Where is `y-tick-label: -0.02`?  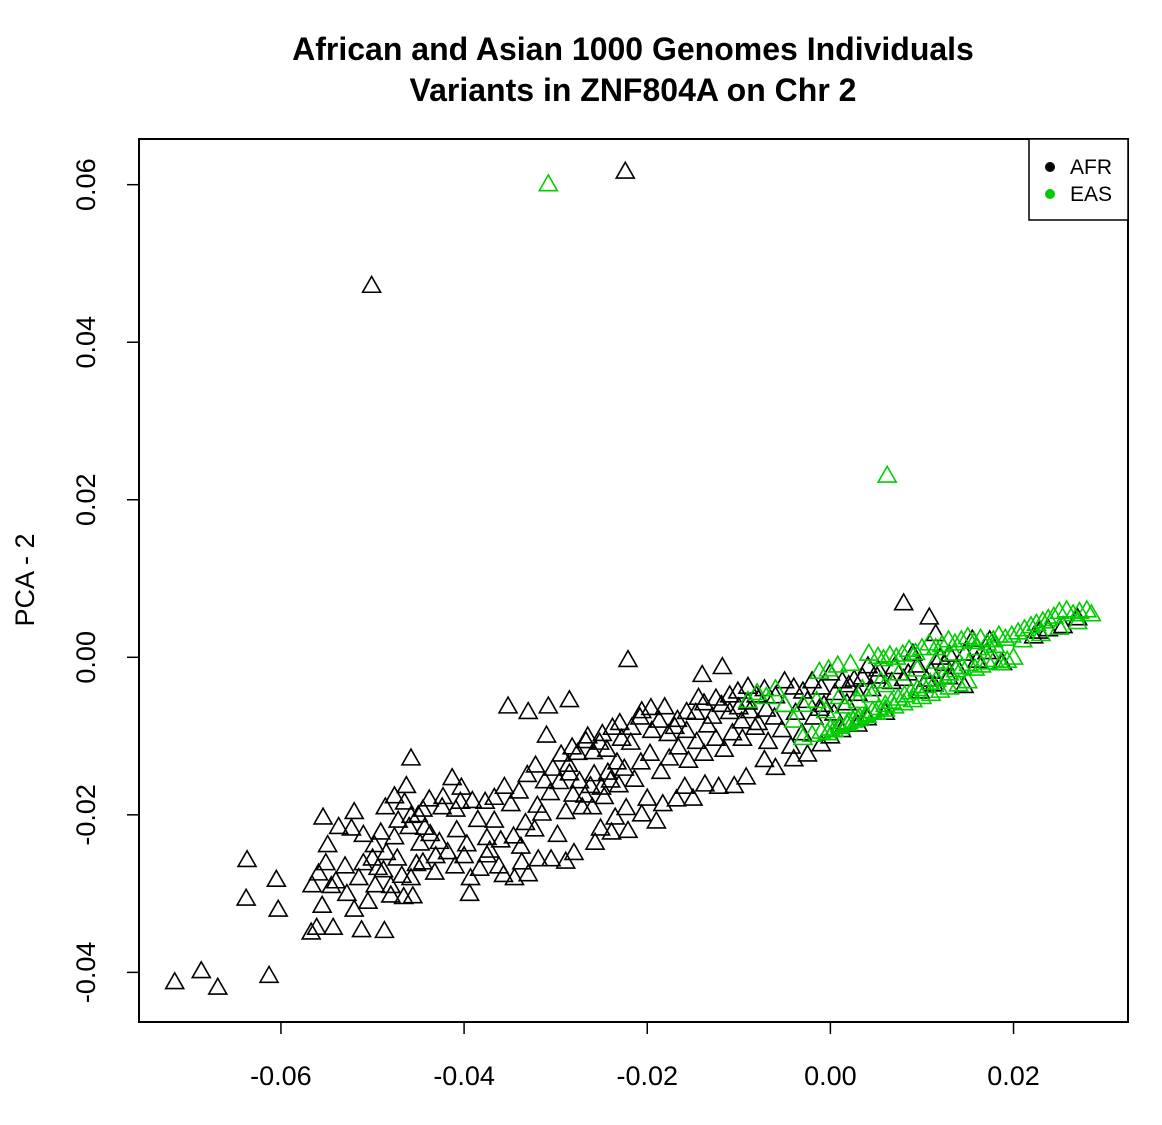
y-tick-label: -0.02 is located at coordinates (86, 815).